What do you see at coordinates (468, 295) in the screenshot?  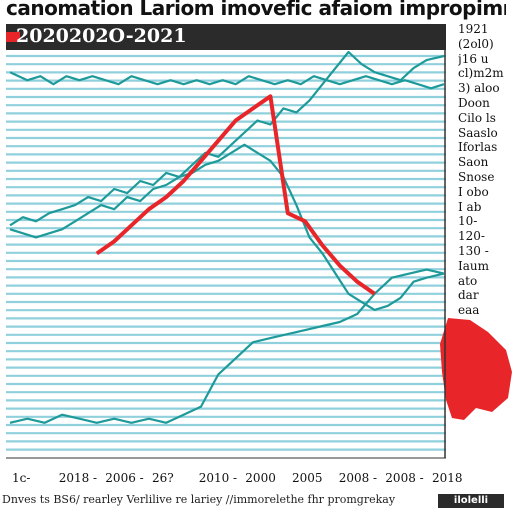 I see `legend-item: dar` at bounding box center [468, 295].